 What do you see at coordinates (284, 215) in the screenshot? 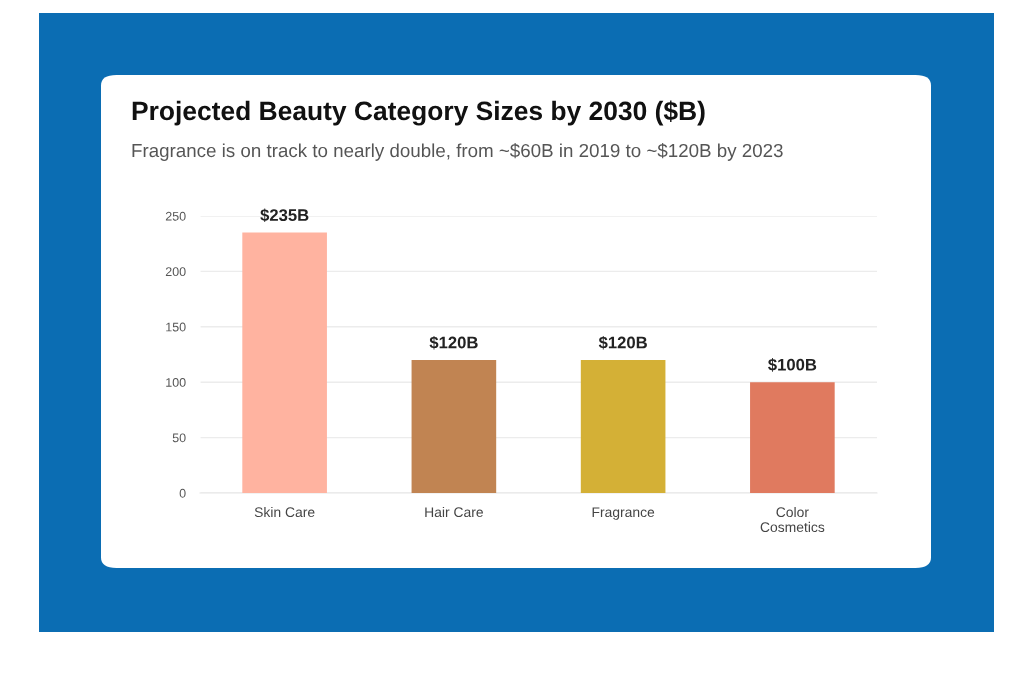
I see `data-label: $235B` at bounding box center [284, 215].